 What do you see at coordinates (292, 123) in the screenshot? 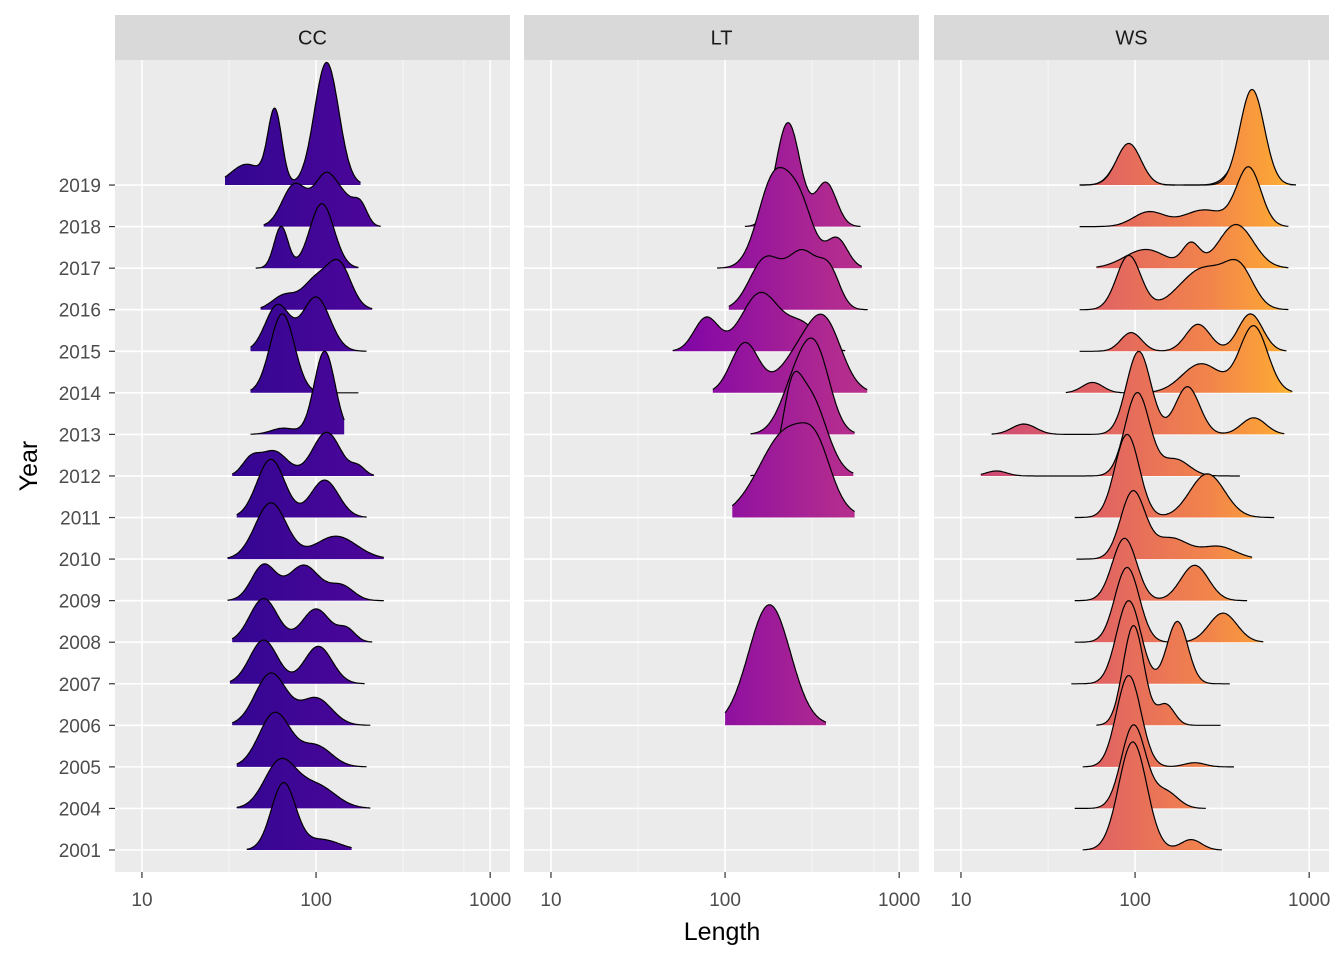
I see `ridge-cc-2019` at bounding box center [292, 123].